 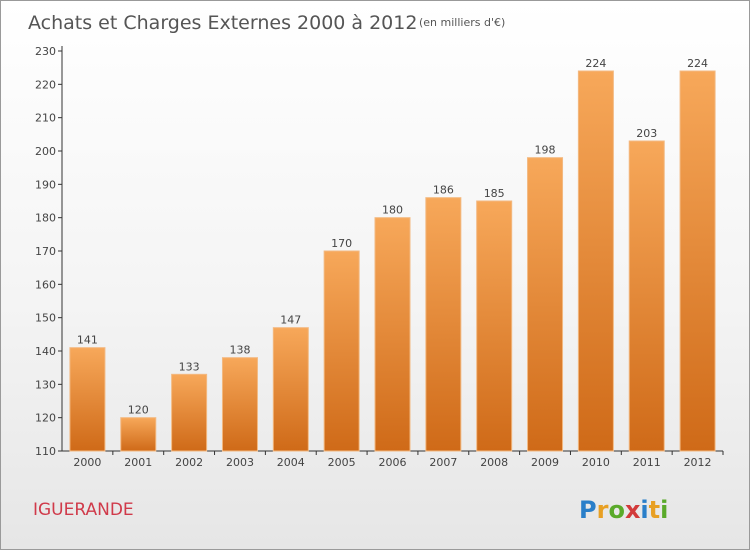 What do you see at coordinates (290, 389) in the screenshot?
I see `bar-2004` at bounding box center [290, 389].